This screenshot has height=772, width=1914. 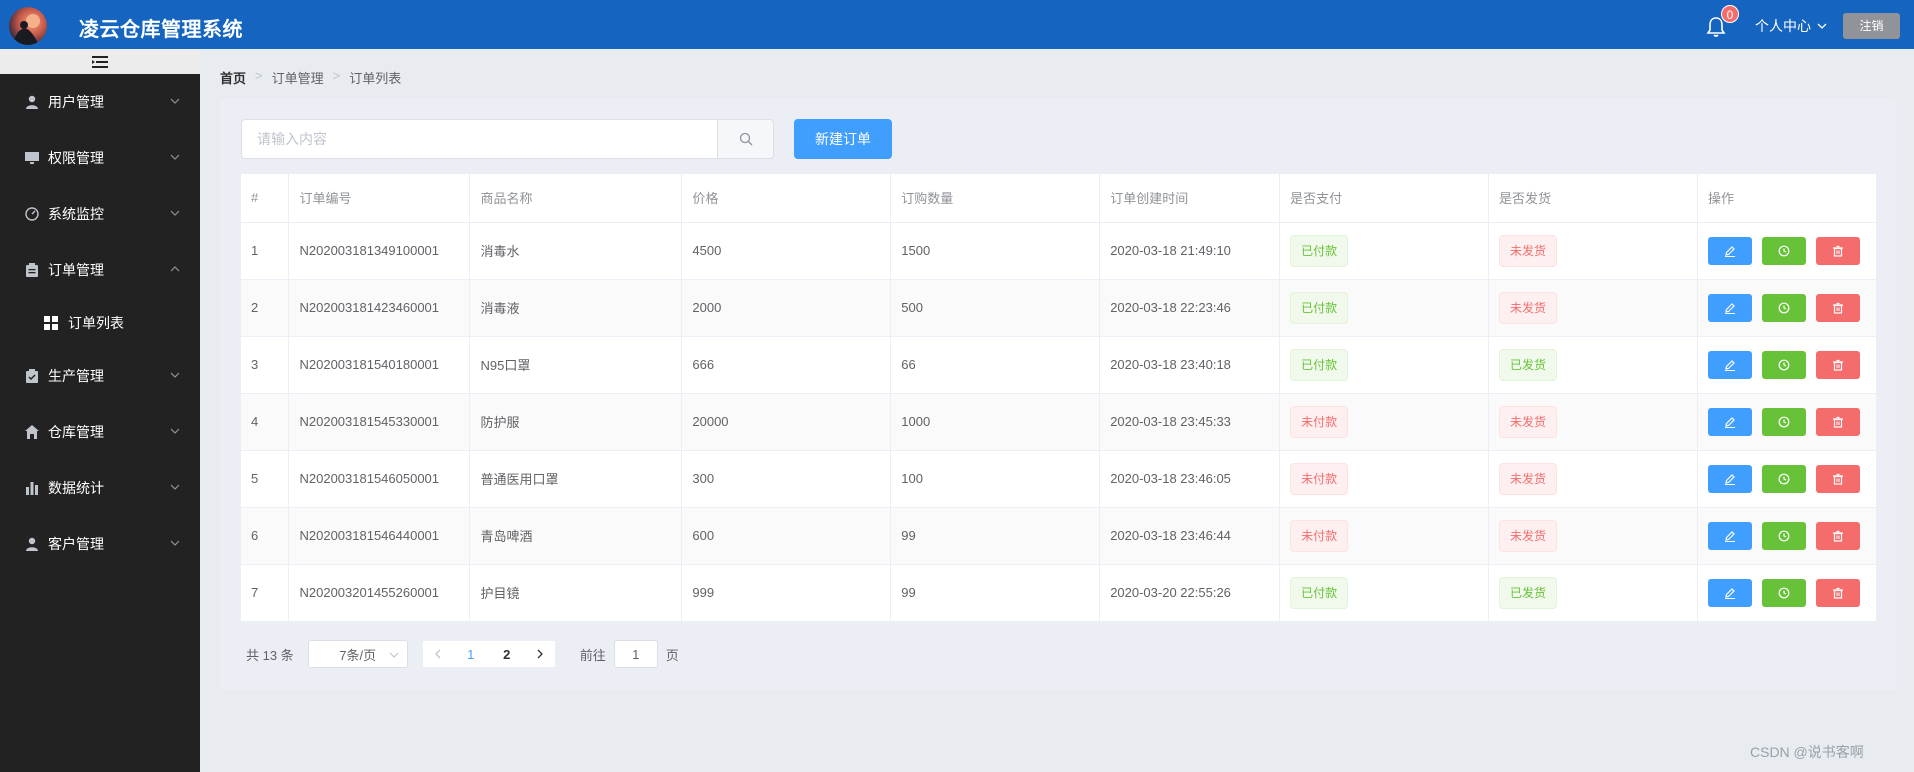 I want to click on sidebar-collapse-toggle, so click(x=100, y=61).